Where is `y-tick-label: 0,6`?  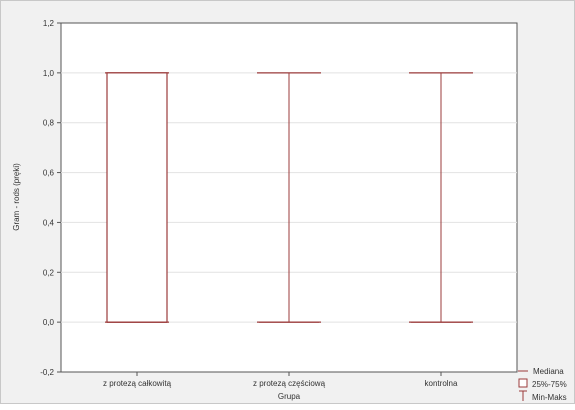
y-tick-label: 0,6 is located at coordinates (49, 173).